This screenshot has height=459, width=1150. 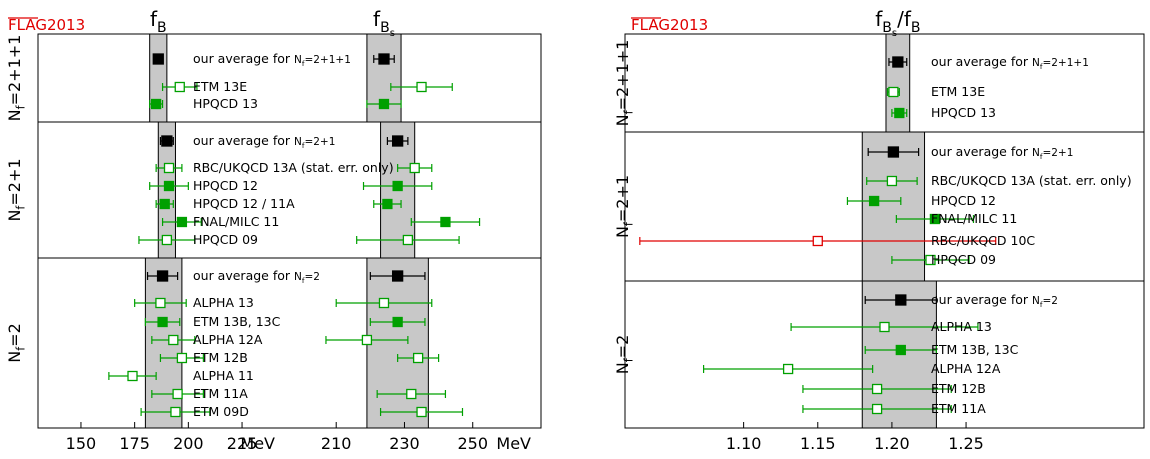 What do you see at coordinates (384, 23) in the screenshot?
I see `panel-title: fBs` at bounding box center [384, 23].